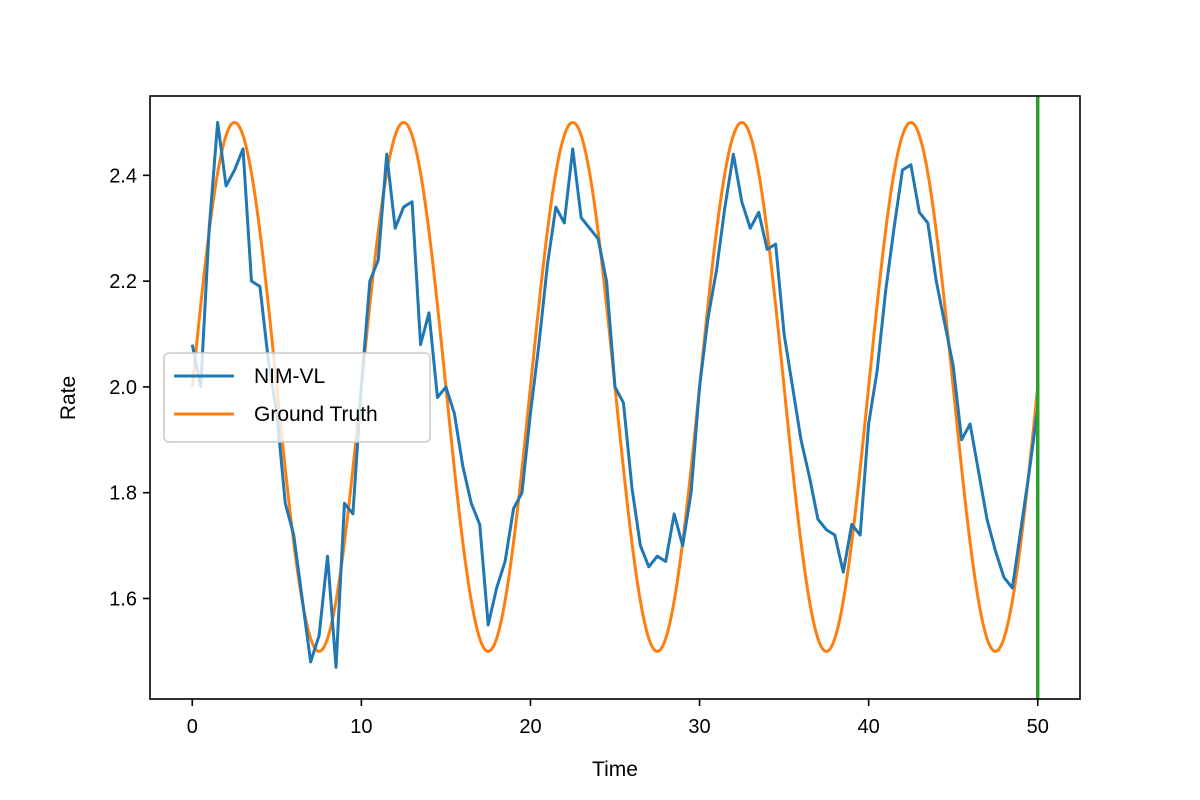 The image size is (1200, 800). Describe the element at coordinates (361, 727) in the screenshot. I see `x-tick-label: 10` at that location.